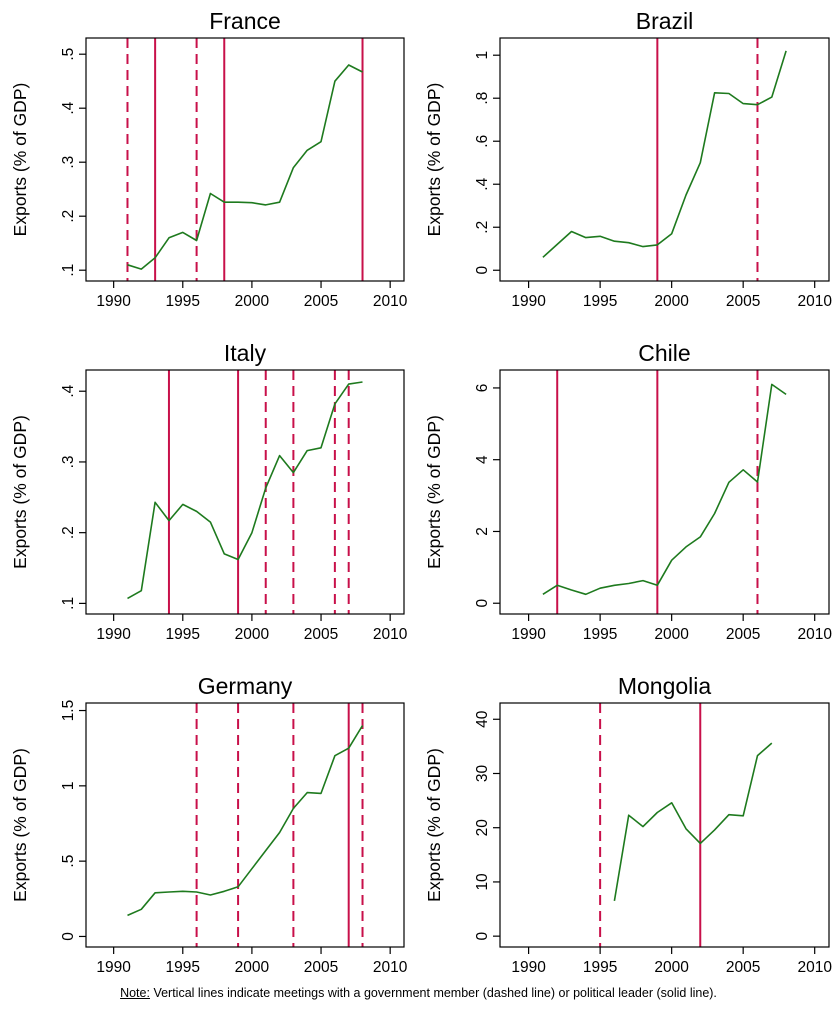 Image resolution: width=837 pixels, height=1013 pixels. I want to click on y-tick-label: .6, so click(482, 141).